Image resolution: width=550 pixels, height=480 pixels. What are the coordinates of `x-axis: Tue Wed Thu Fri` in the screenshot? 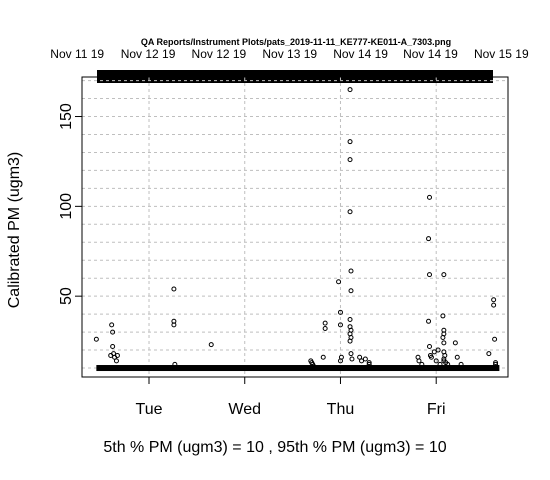 It's located at (291, 397).